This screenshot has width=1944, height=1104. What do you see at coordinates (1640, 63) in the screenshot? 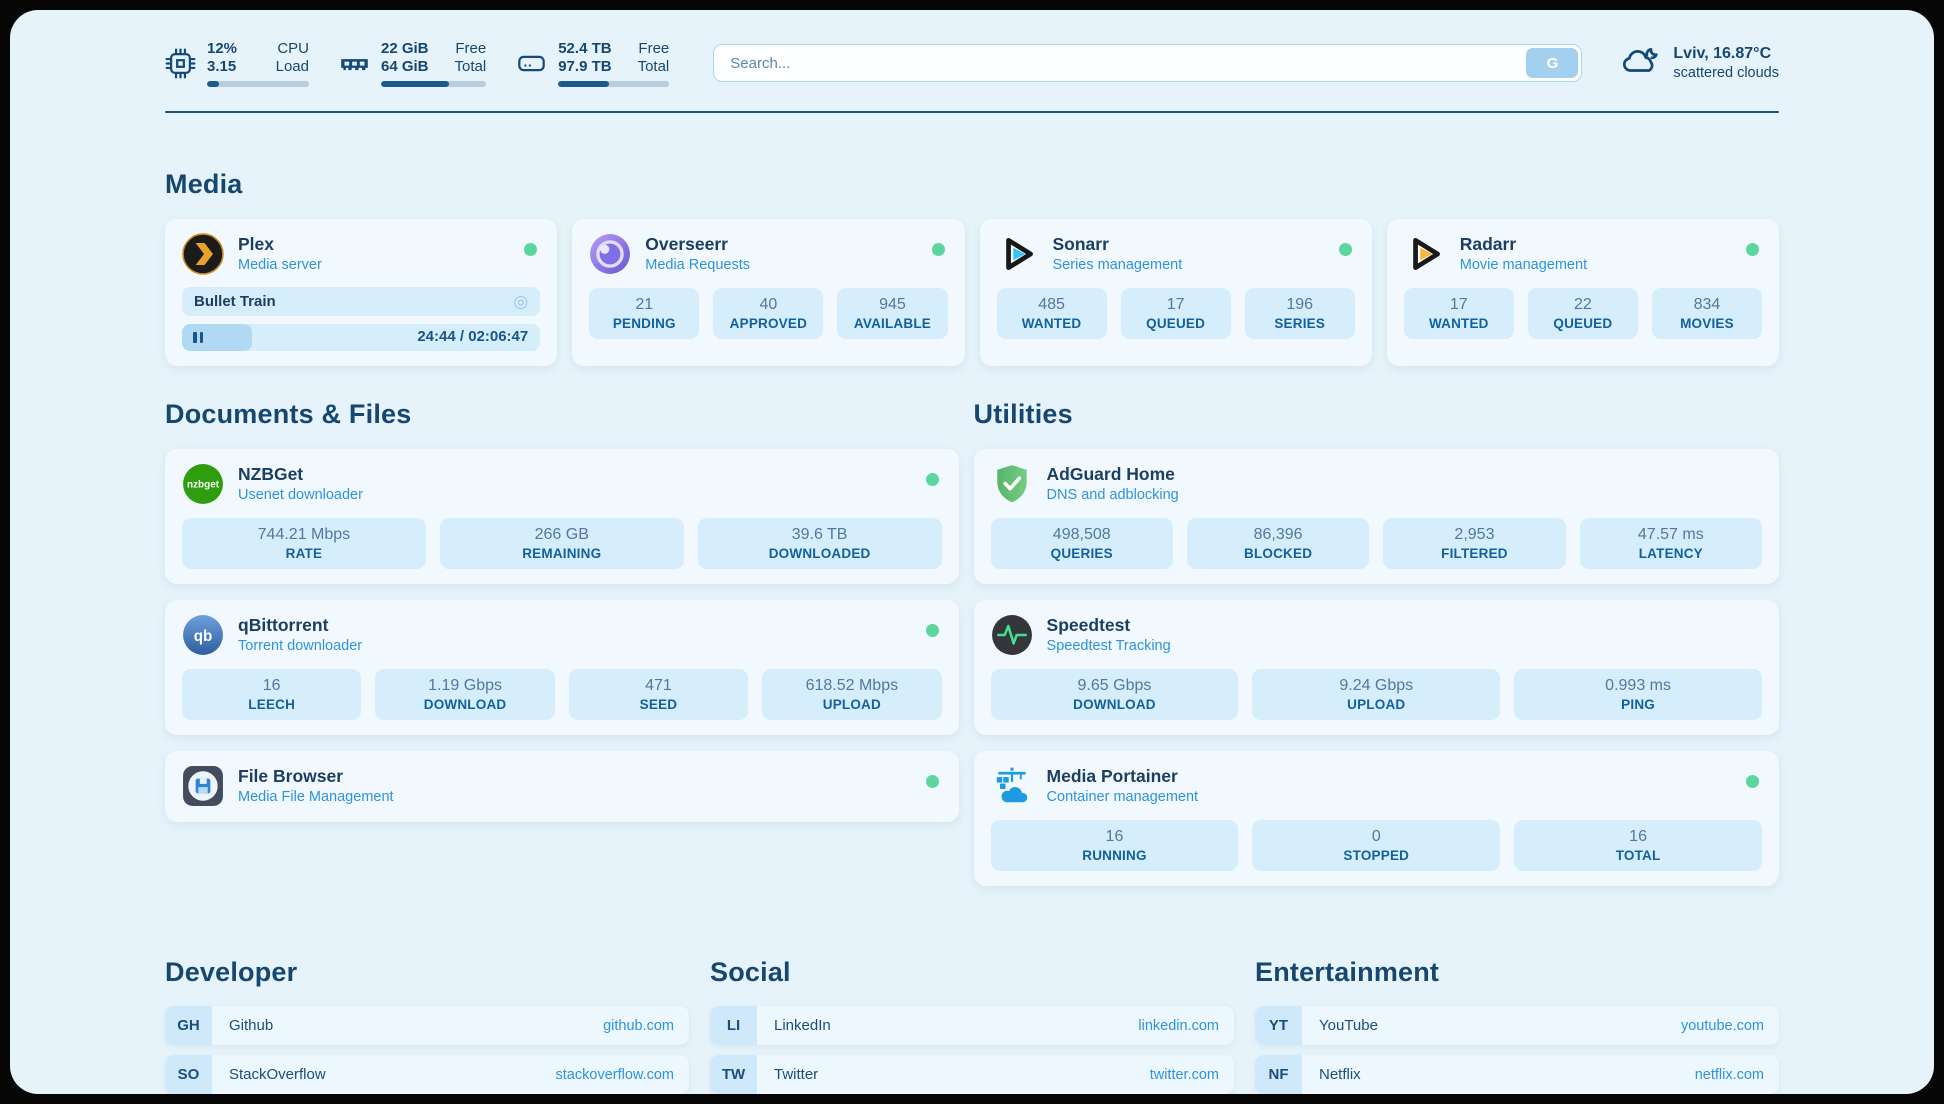
I see `cloud-icon` at bounding box center [1640, 63].